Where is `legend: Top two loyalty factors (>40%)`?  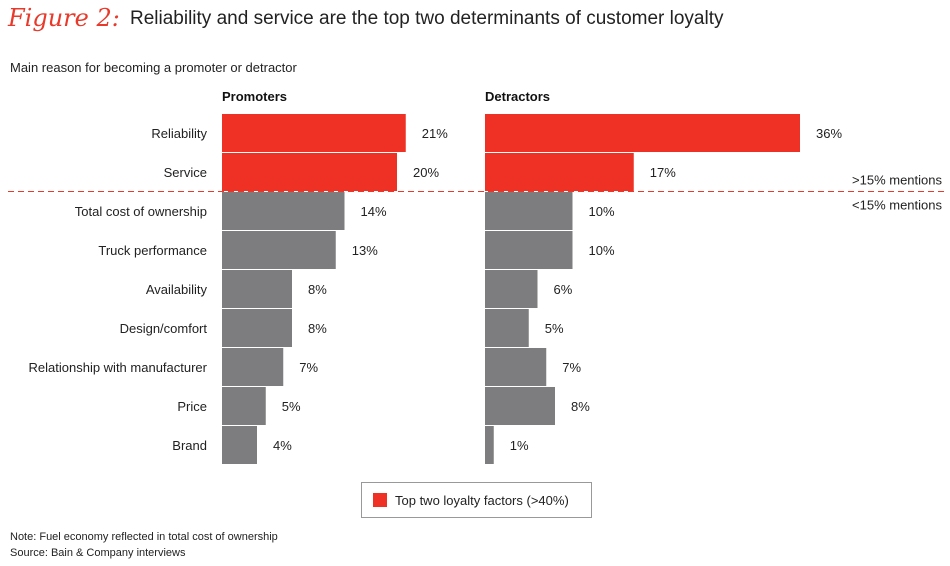 legend: Top two loyalty factors (>40%) is located at coordinates (476, 500).